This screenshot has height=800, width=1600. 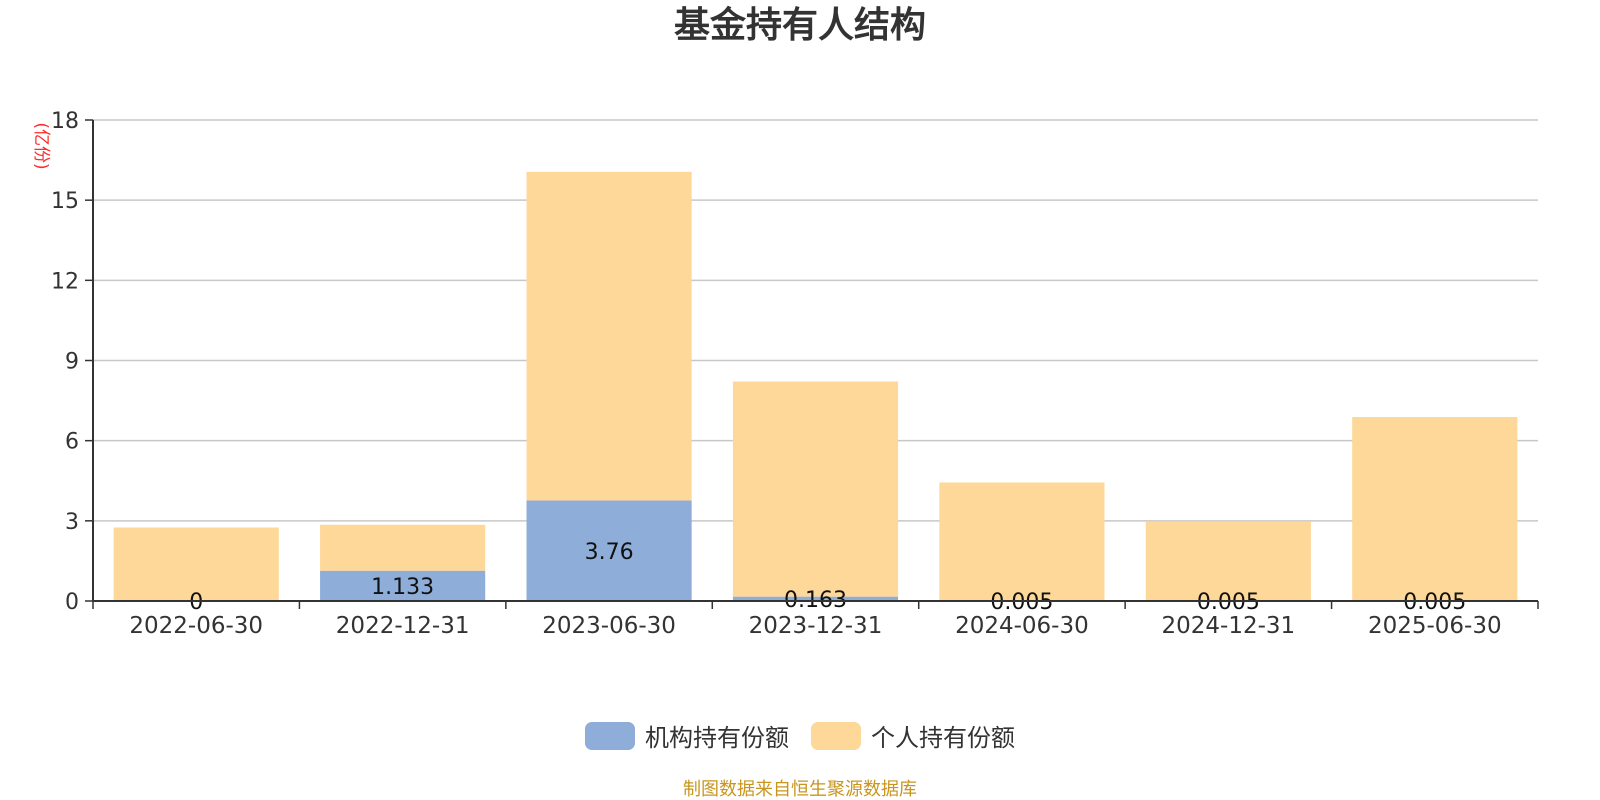 What do you see at coordinates (65, 201) in the screenshot?
I see `y-tick-label: 15` at bounding box center [65, 201].